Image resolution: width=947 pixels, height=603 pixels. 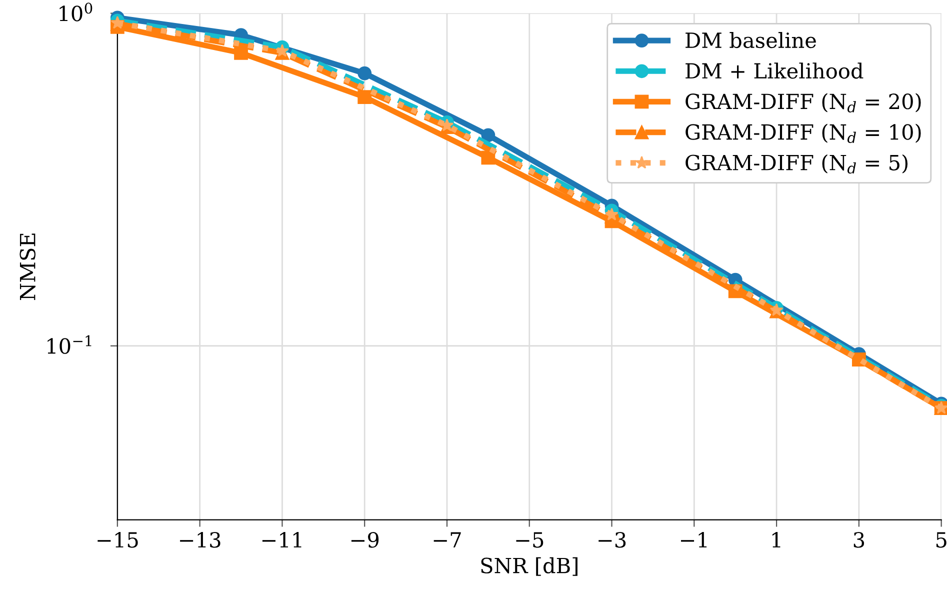 What do you see at coordinates (530, 540) in the screenshot?
I see `x-tick-label: −5` at bounding box center [530, 540].